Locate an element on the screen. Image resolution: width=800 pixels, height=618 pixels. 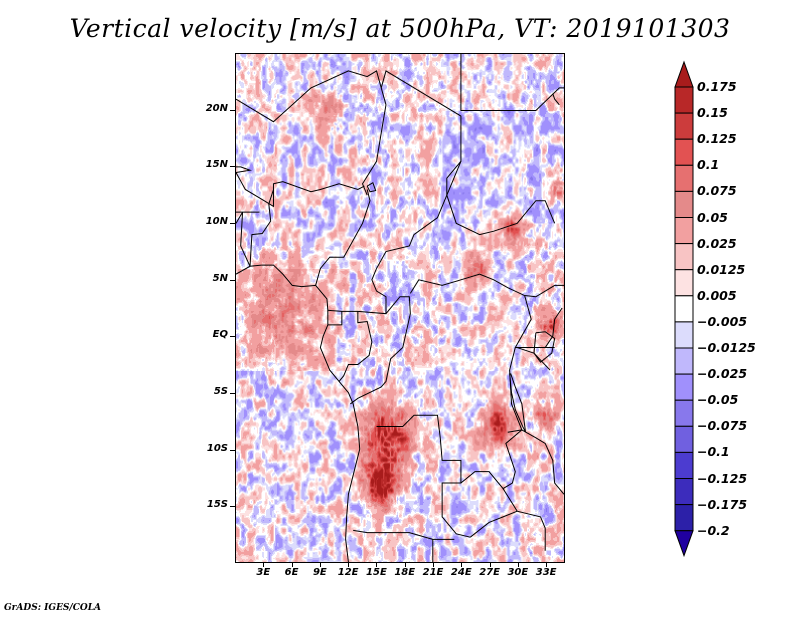
colorbar-level-label: 0.075 is located at coordinates (717, 191).